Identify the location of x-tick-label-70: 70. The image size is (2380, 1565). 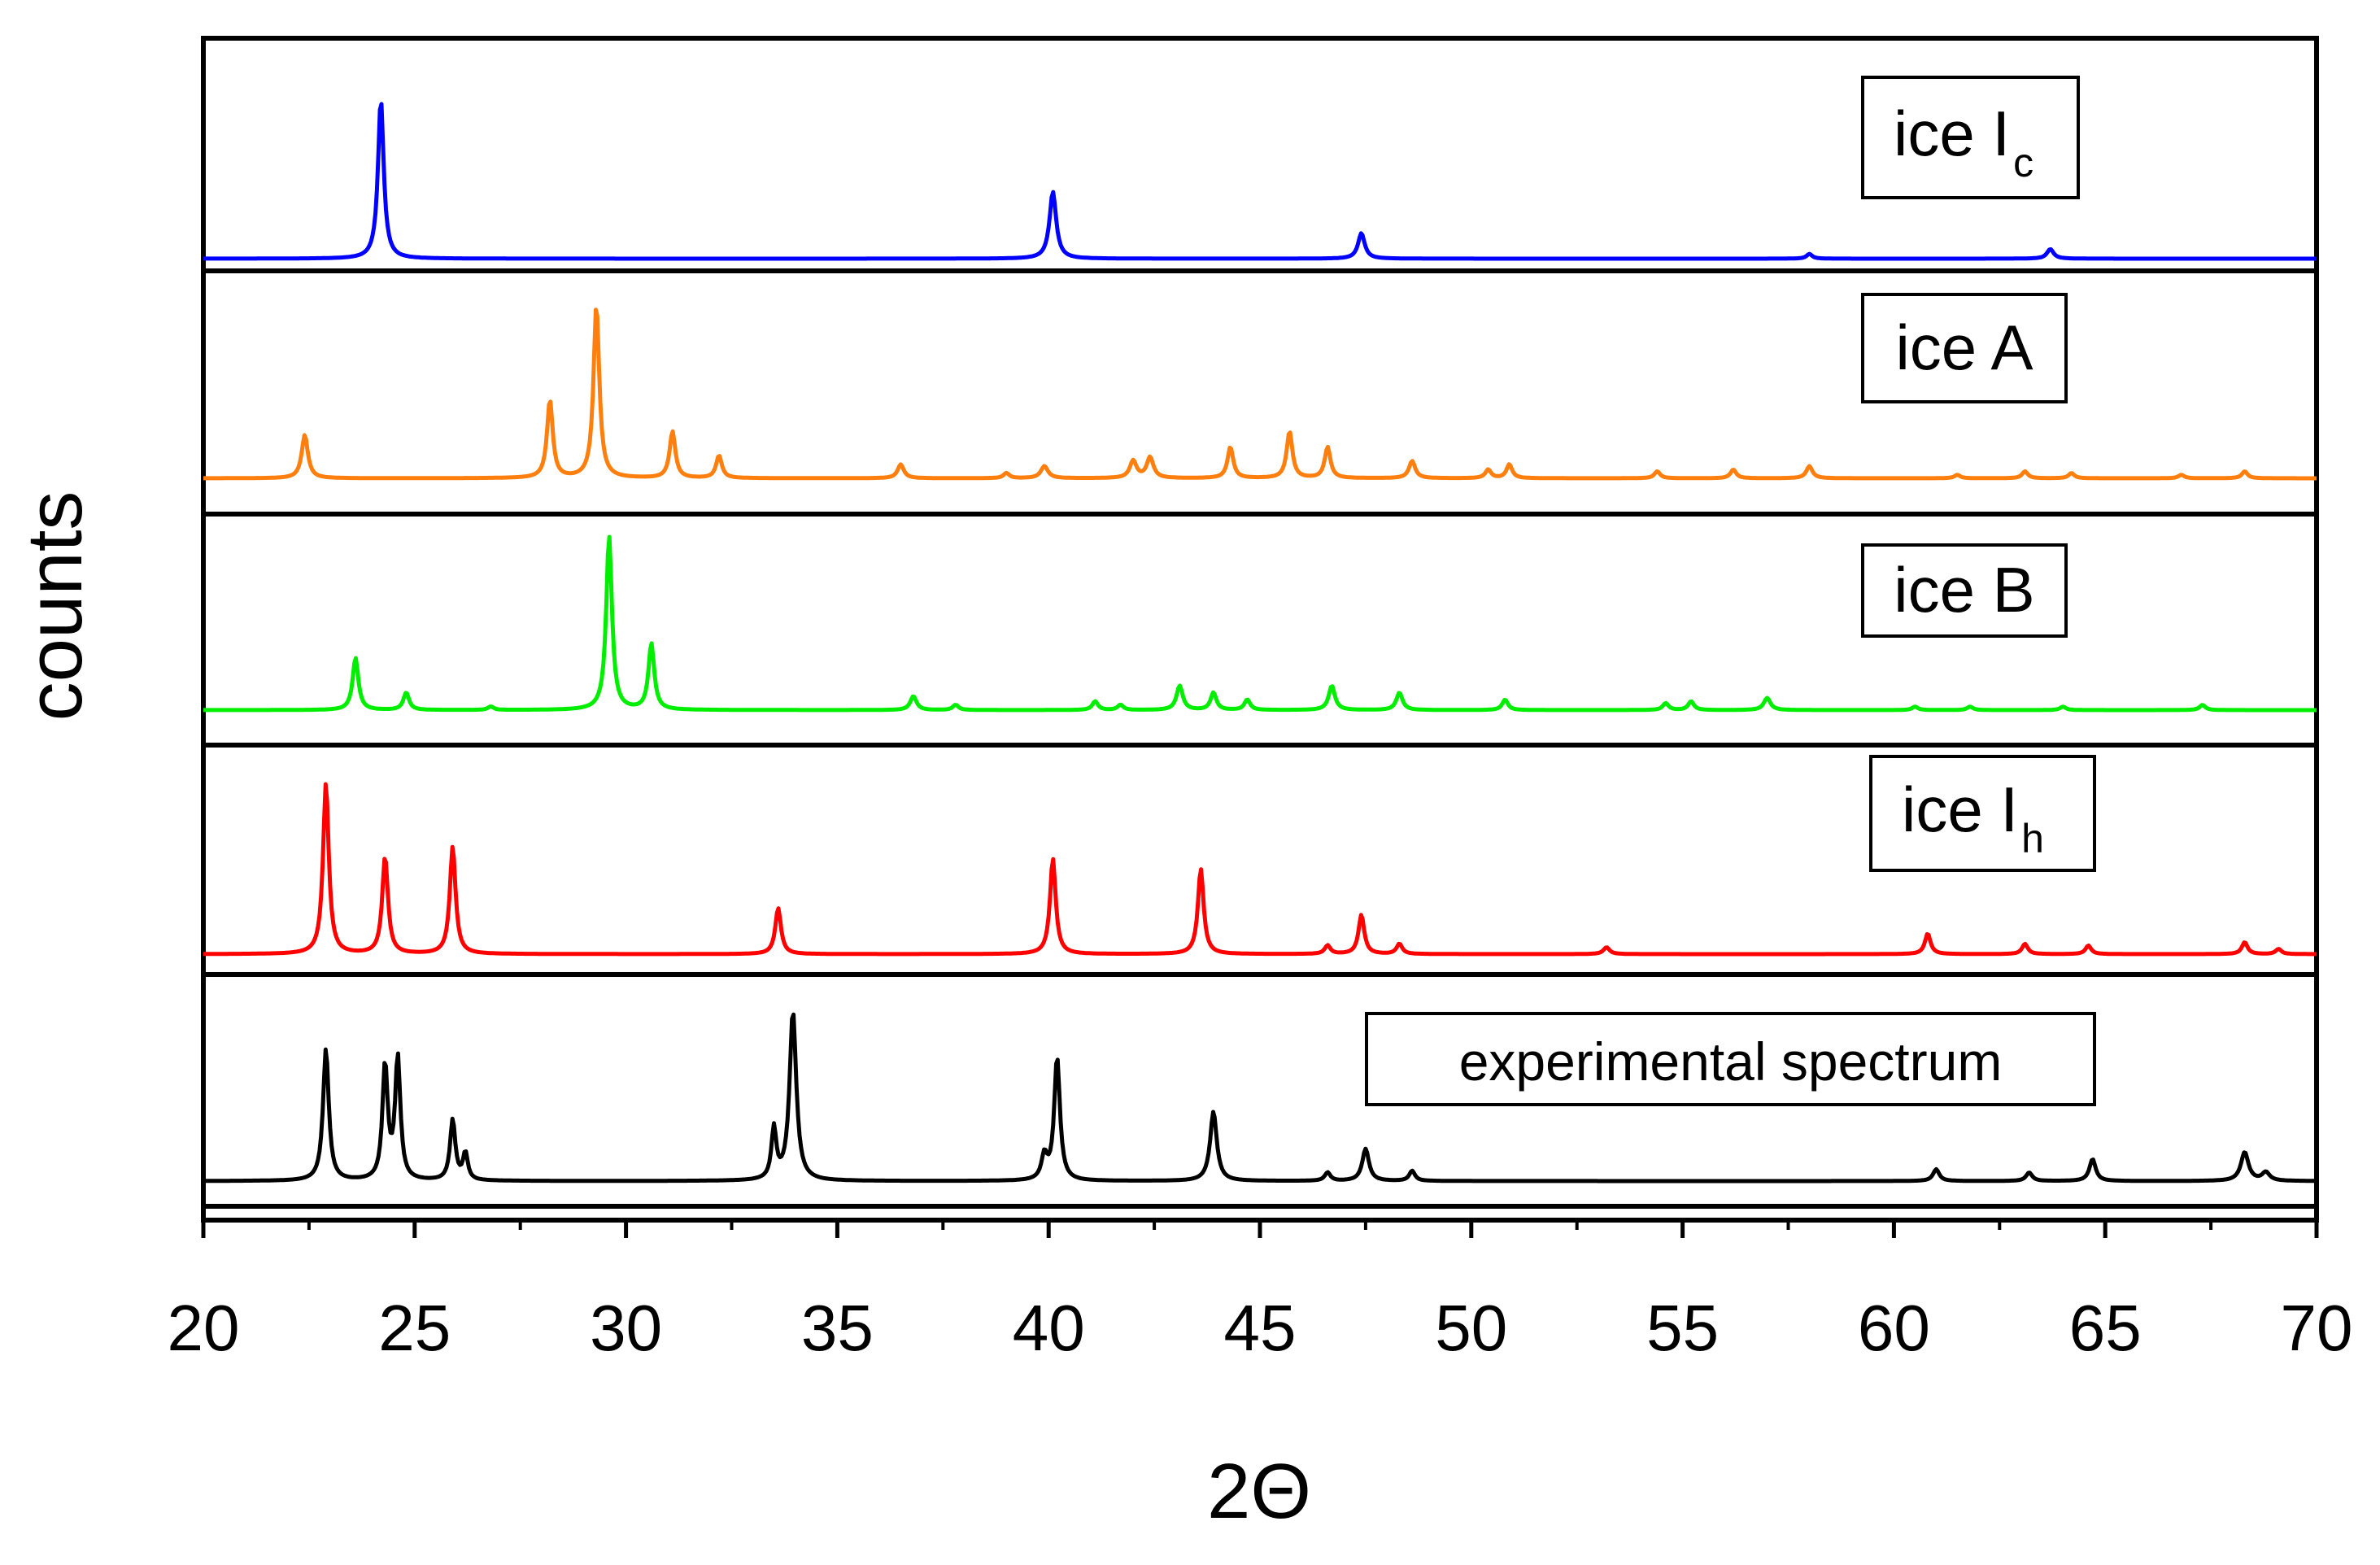
(2317, 1328).